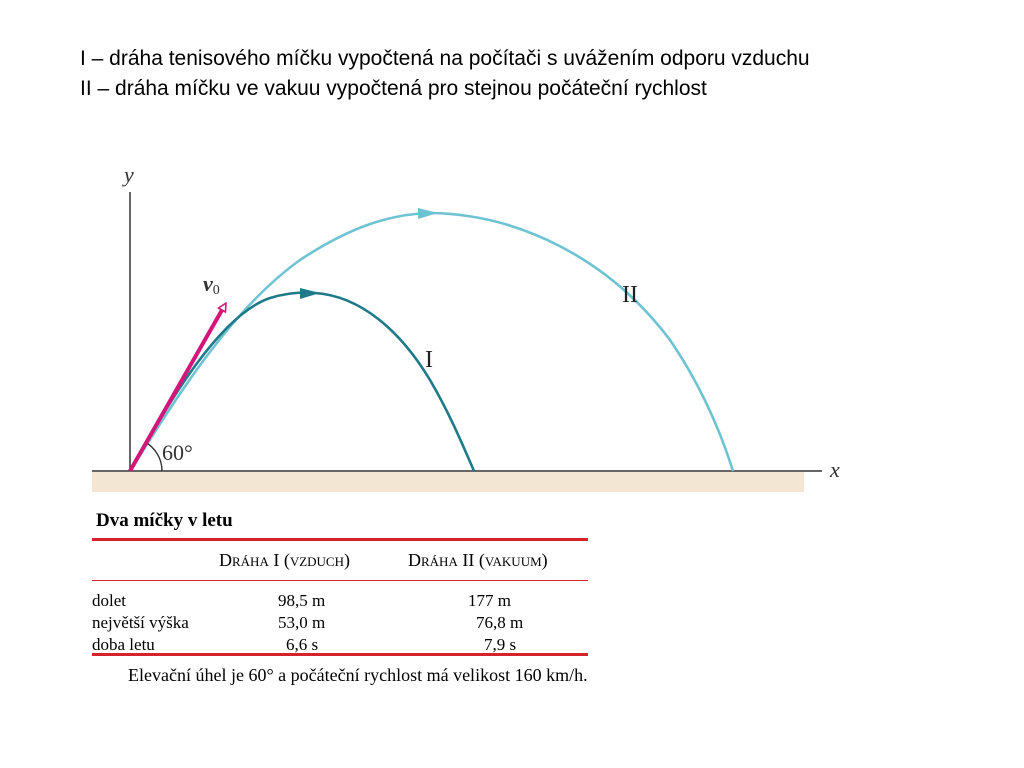 The height and width of the screenshot is (768, 1024). I want to click on row-label: největší výška, so click(140, 622).